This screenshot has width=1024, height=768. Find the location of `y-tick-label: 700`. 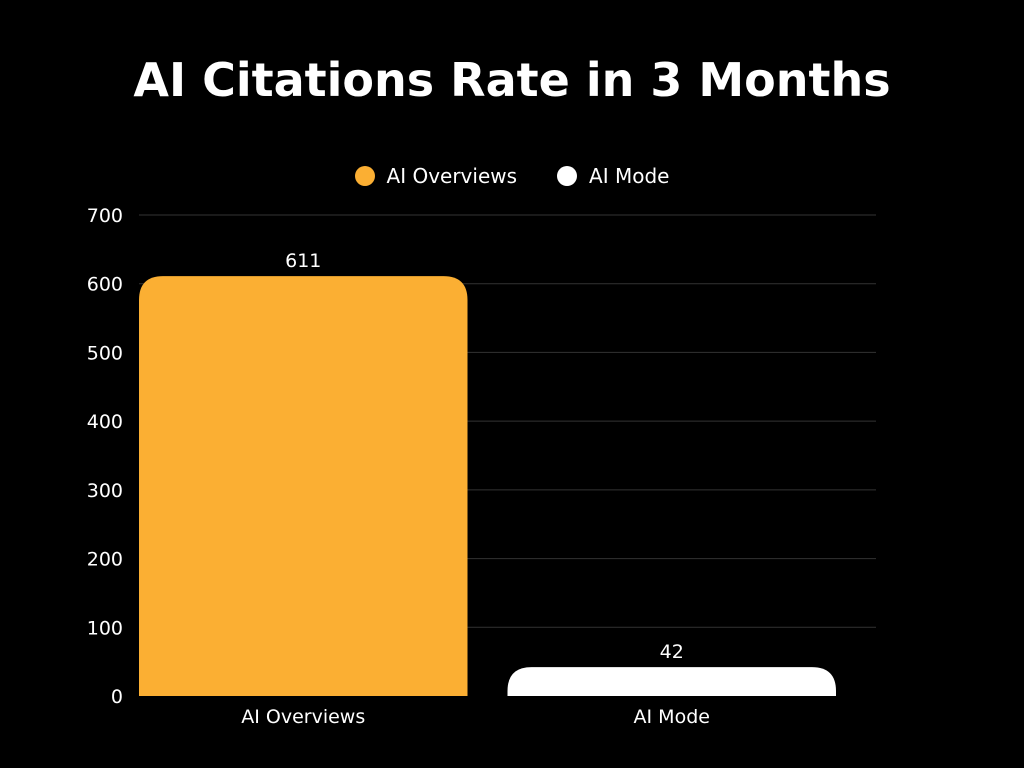

y-tick-label: 700 is located at coordinates (105, 216).